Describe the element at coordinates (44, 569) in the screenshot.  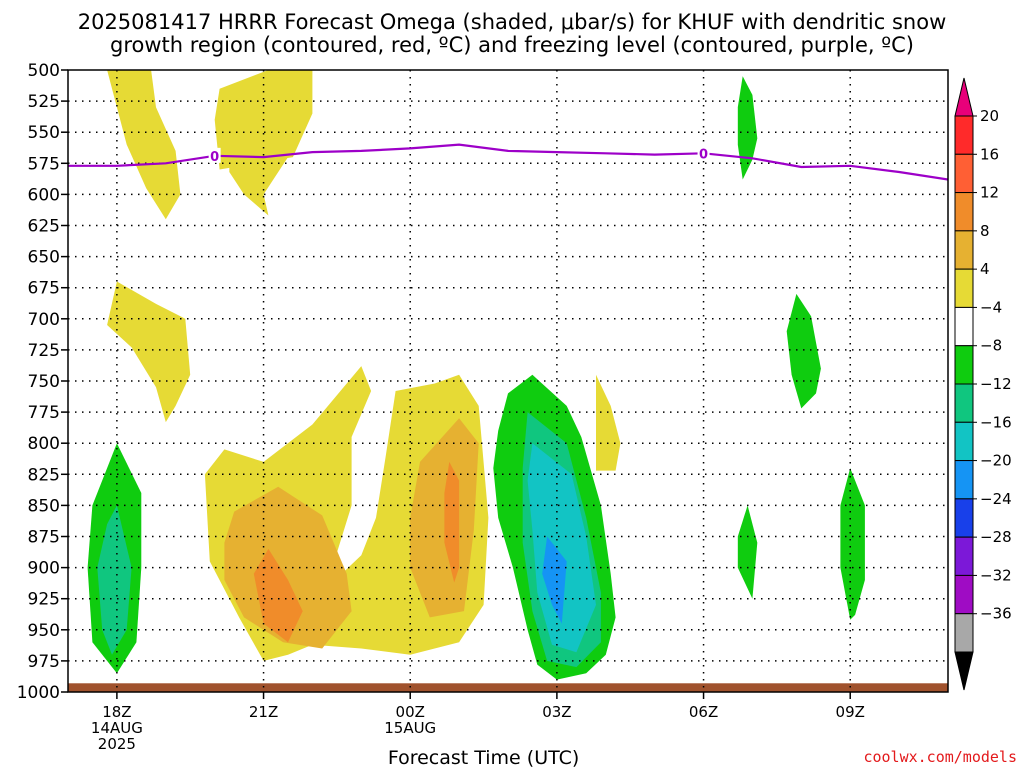
I see `y-tick-label-16: 900` at that location.